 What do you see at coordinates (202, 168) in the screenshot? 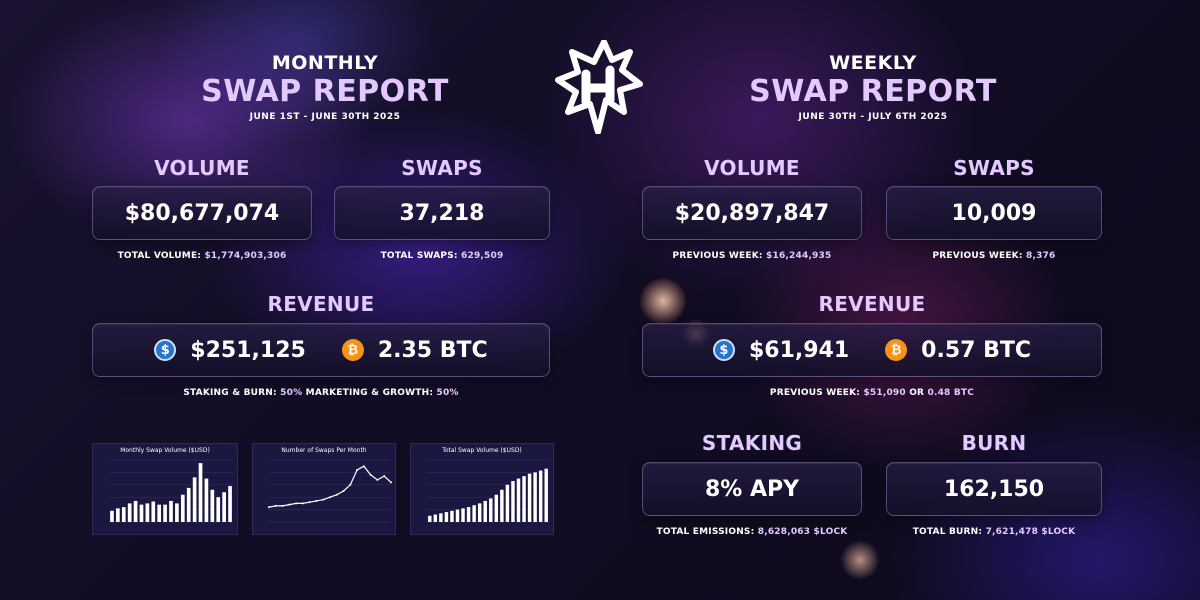
I see `monthly-volume-label: VOLUME` at bounding box center [202, 168].